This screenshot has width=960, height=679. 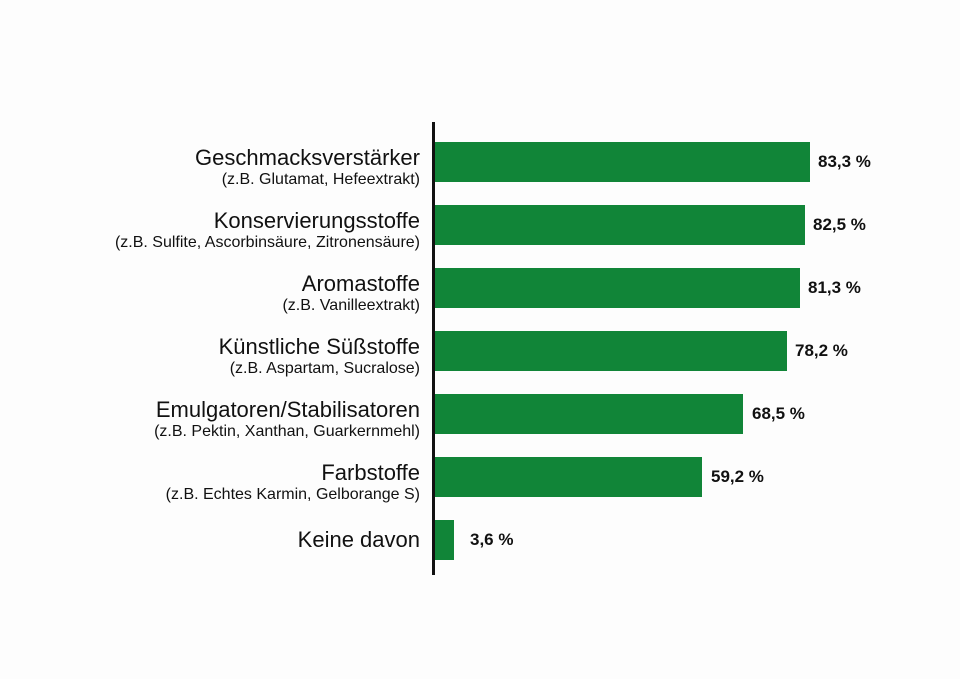 I want to click on value-label: 83,3 %, so click(x=844, y=161).